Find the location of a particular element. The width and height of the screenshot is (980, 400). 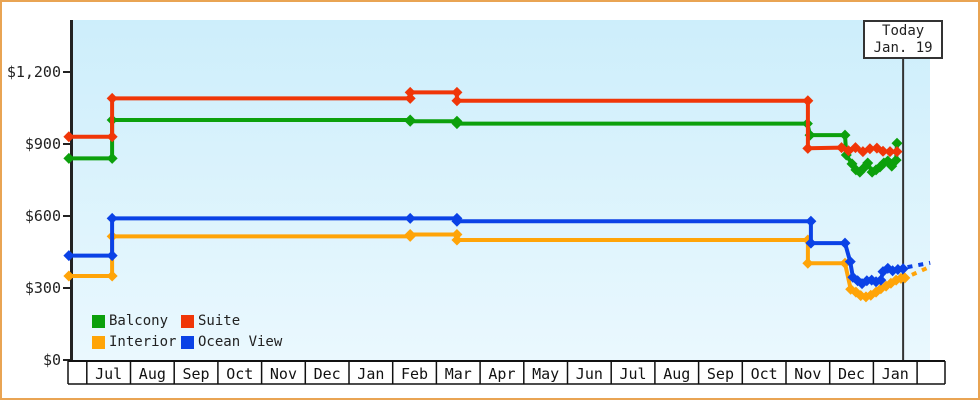

y-axis-label: $300 is located at coordinates (43, 288).